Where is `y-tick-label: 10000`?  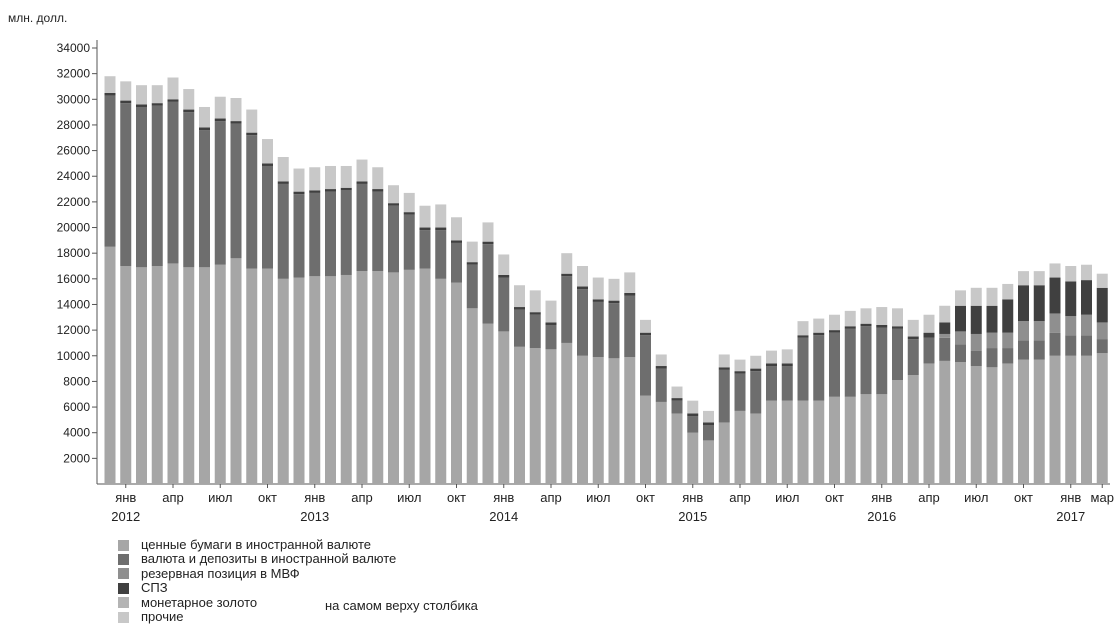
y-tick-label: 10000 is located at coordinates (74, 356).